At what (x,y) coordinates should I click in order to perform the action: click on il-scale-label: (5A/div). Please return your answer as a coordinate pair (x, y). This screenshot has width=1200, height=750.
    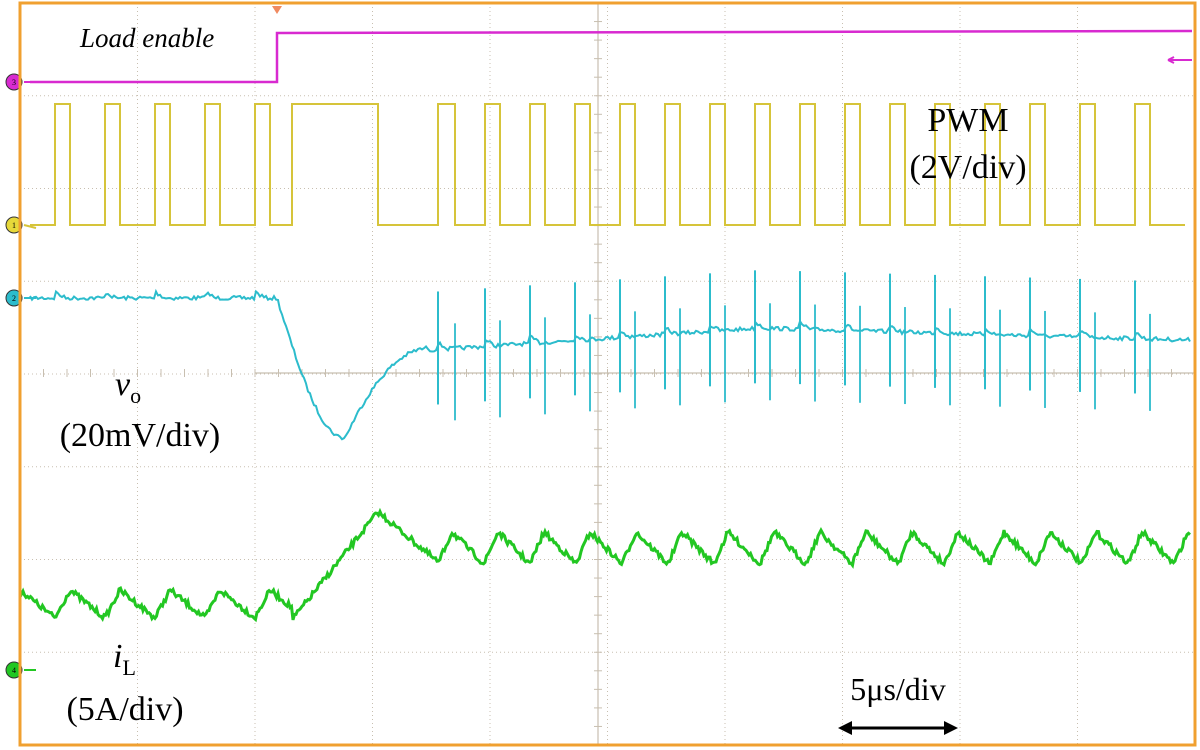
    Looking at the image, I should click on (124, 709).